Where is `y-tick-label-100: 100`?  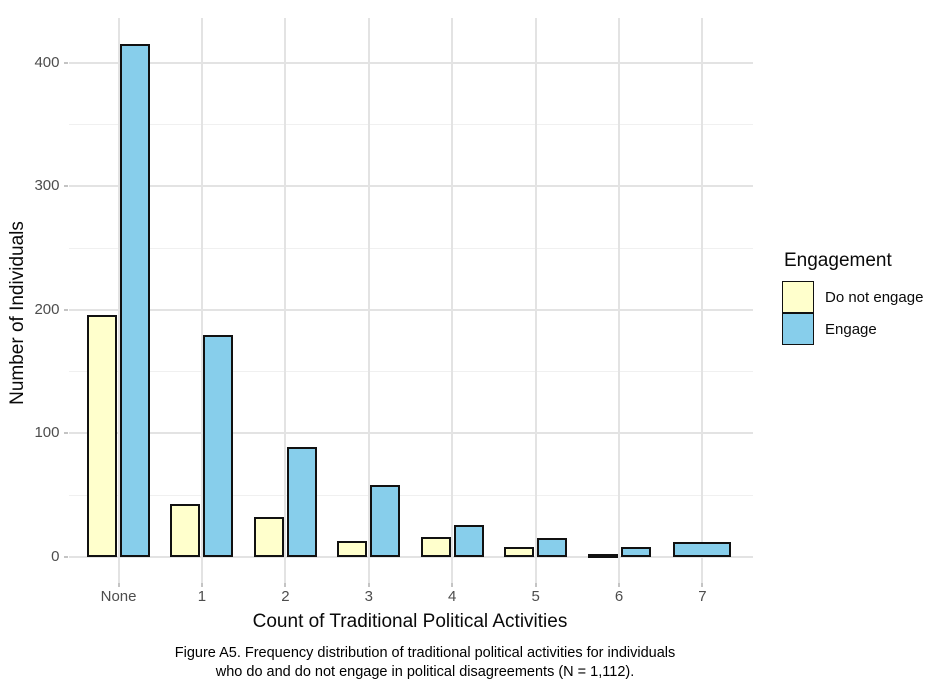
y-tick-label-100: 100 is located at coordinates (47, 433).